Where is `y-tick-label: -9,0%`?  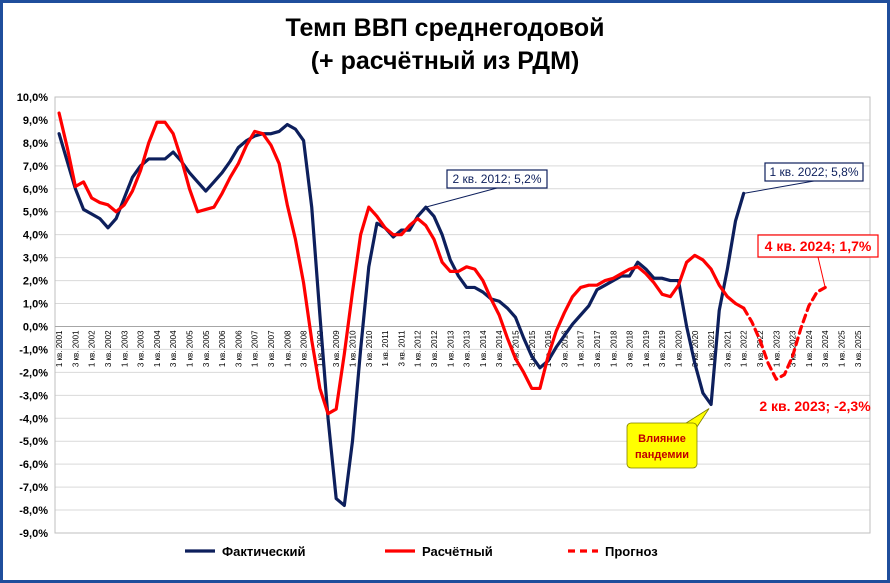
y-tick-label: -9,0% is located at coordinates (33, 534).